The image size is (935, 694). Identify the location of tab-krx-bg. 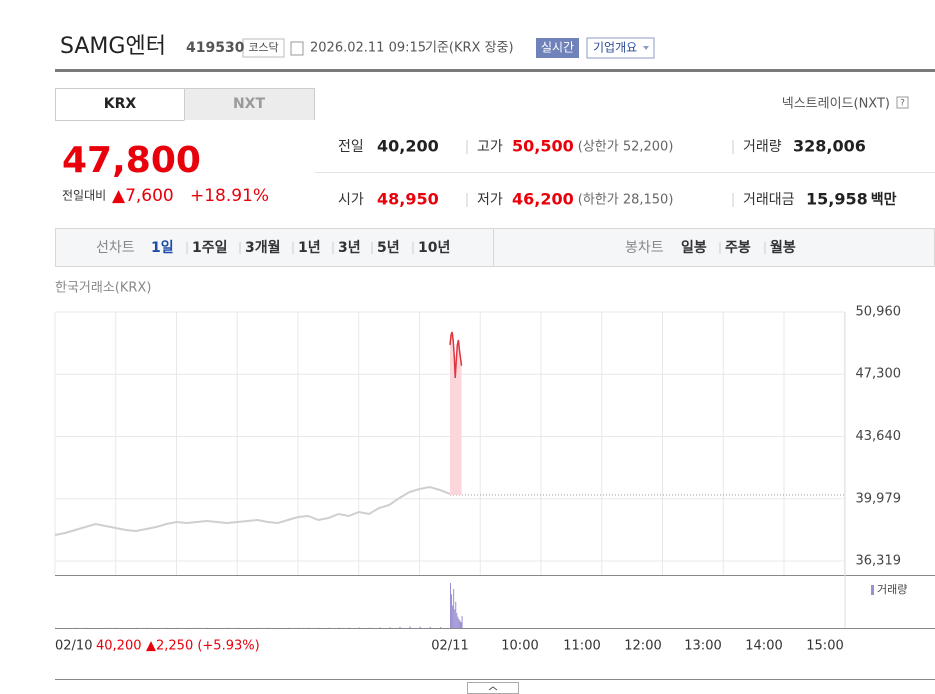
(120, 104).